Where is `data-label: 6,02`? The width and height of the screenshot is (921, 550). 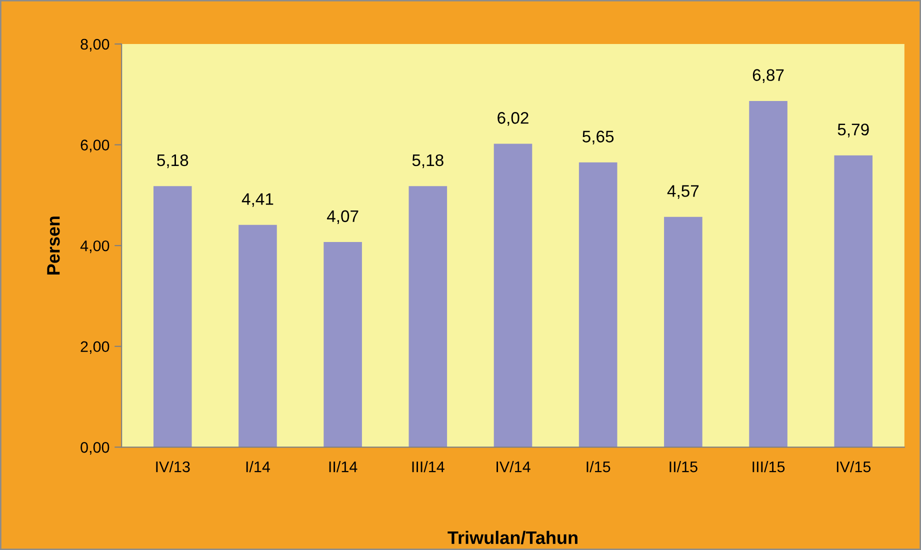 data-label: 6,02 is located at coordinates (513, 119).